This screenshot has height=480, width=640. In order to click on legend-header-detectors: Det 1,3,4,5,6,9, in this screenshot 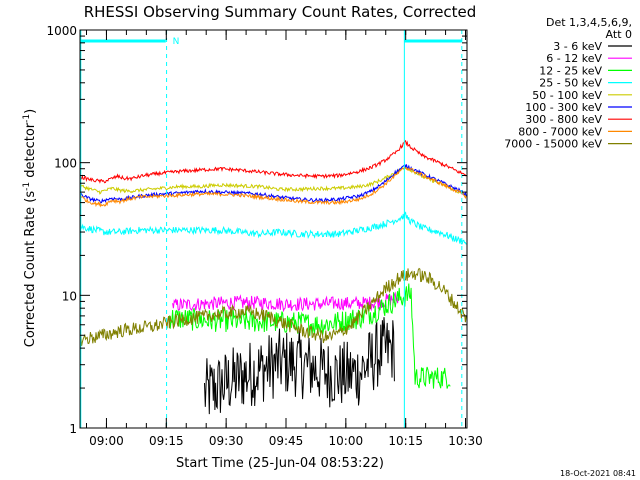, I will do `click(589, 22)`.